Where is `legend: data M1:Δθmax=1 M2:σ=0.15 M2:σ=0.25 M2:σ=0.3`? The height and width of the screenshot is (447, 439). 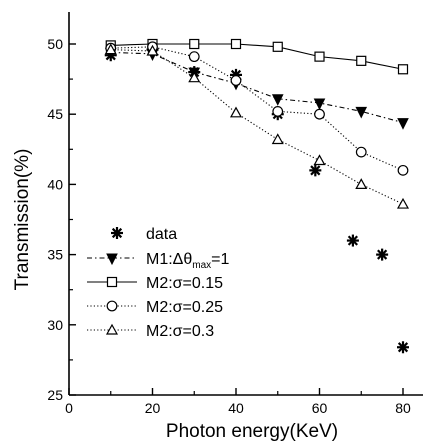
legend: data M1:Δθmax=1 M2:σ=0.15 M2:σ=0.25 M2:σ=0.3 is located at coordinates (158, 283).